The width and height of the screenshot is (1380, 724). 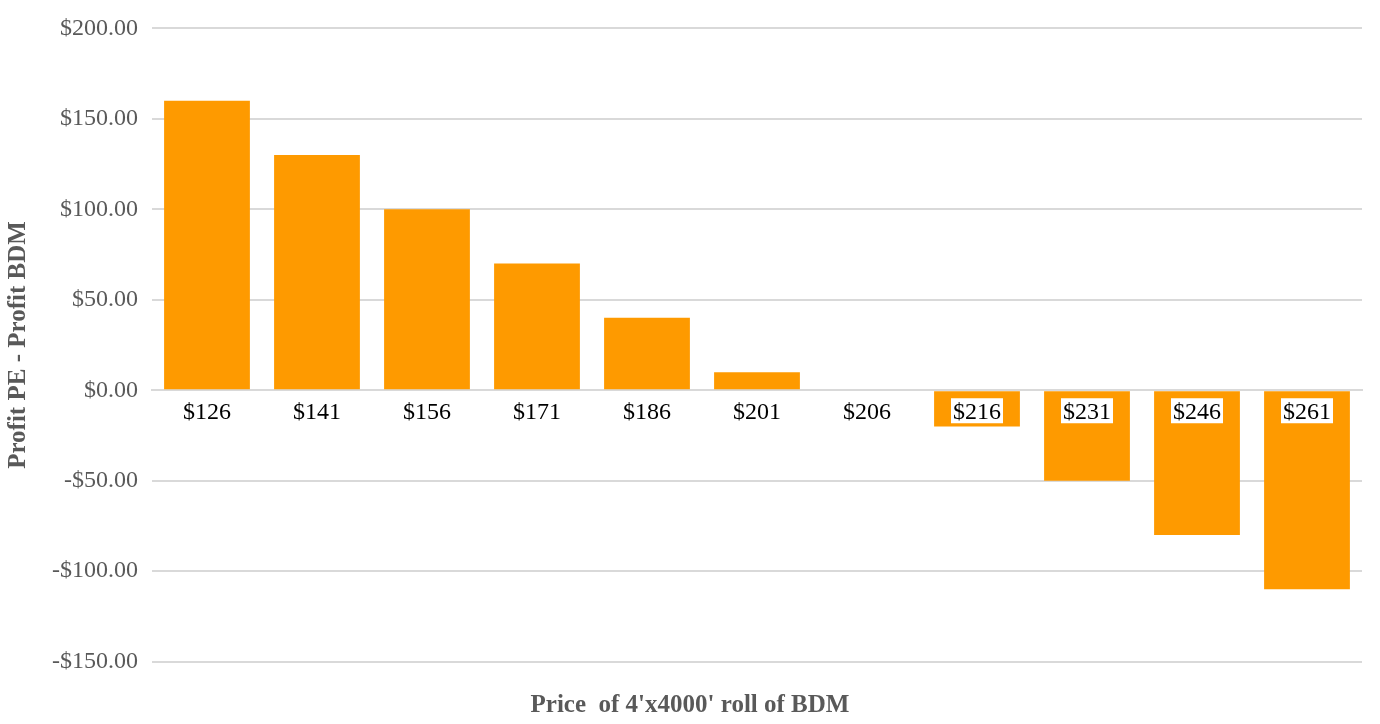 What do you see at coordinates (690, 704) in the screenshot?
I see `x-axis-title: Price of 4'x4000' roll of BDM` at bounding box center [690, 704].